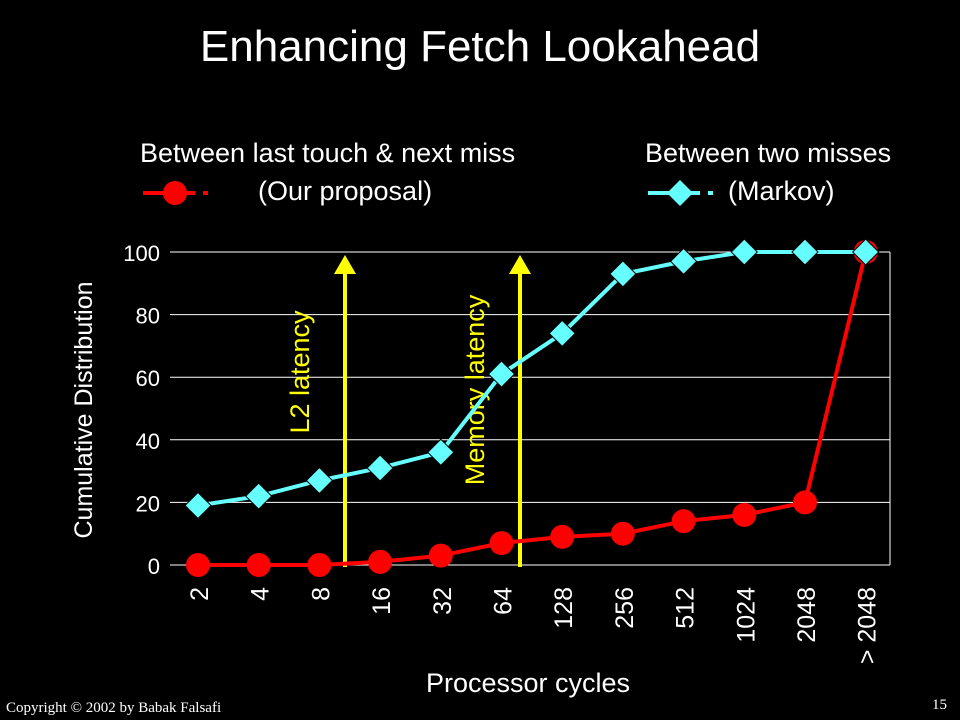 The width and height of the screenshot is (960, 720). What do you see at coordinates (504, 601) in the screenshot?
I see `x-tick-label: 64` at bounding box center [504, 601].